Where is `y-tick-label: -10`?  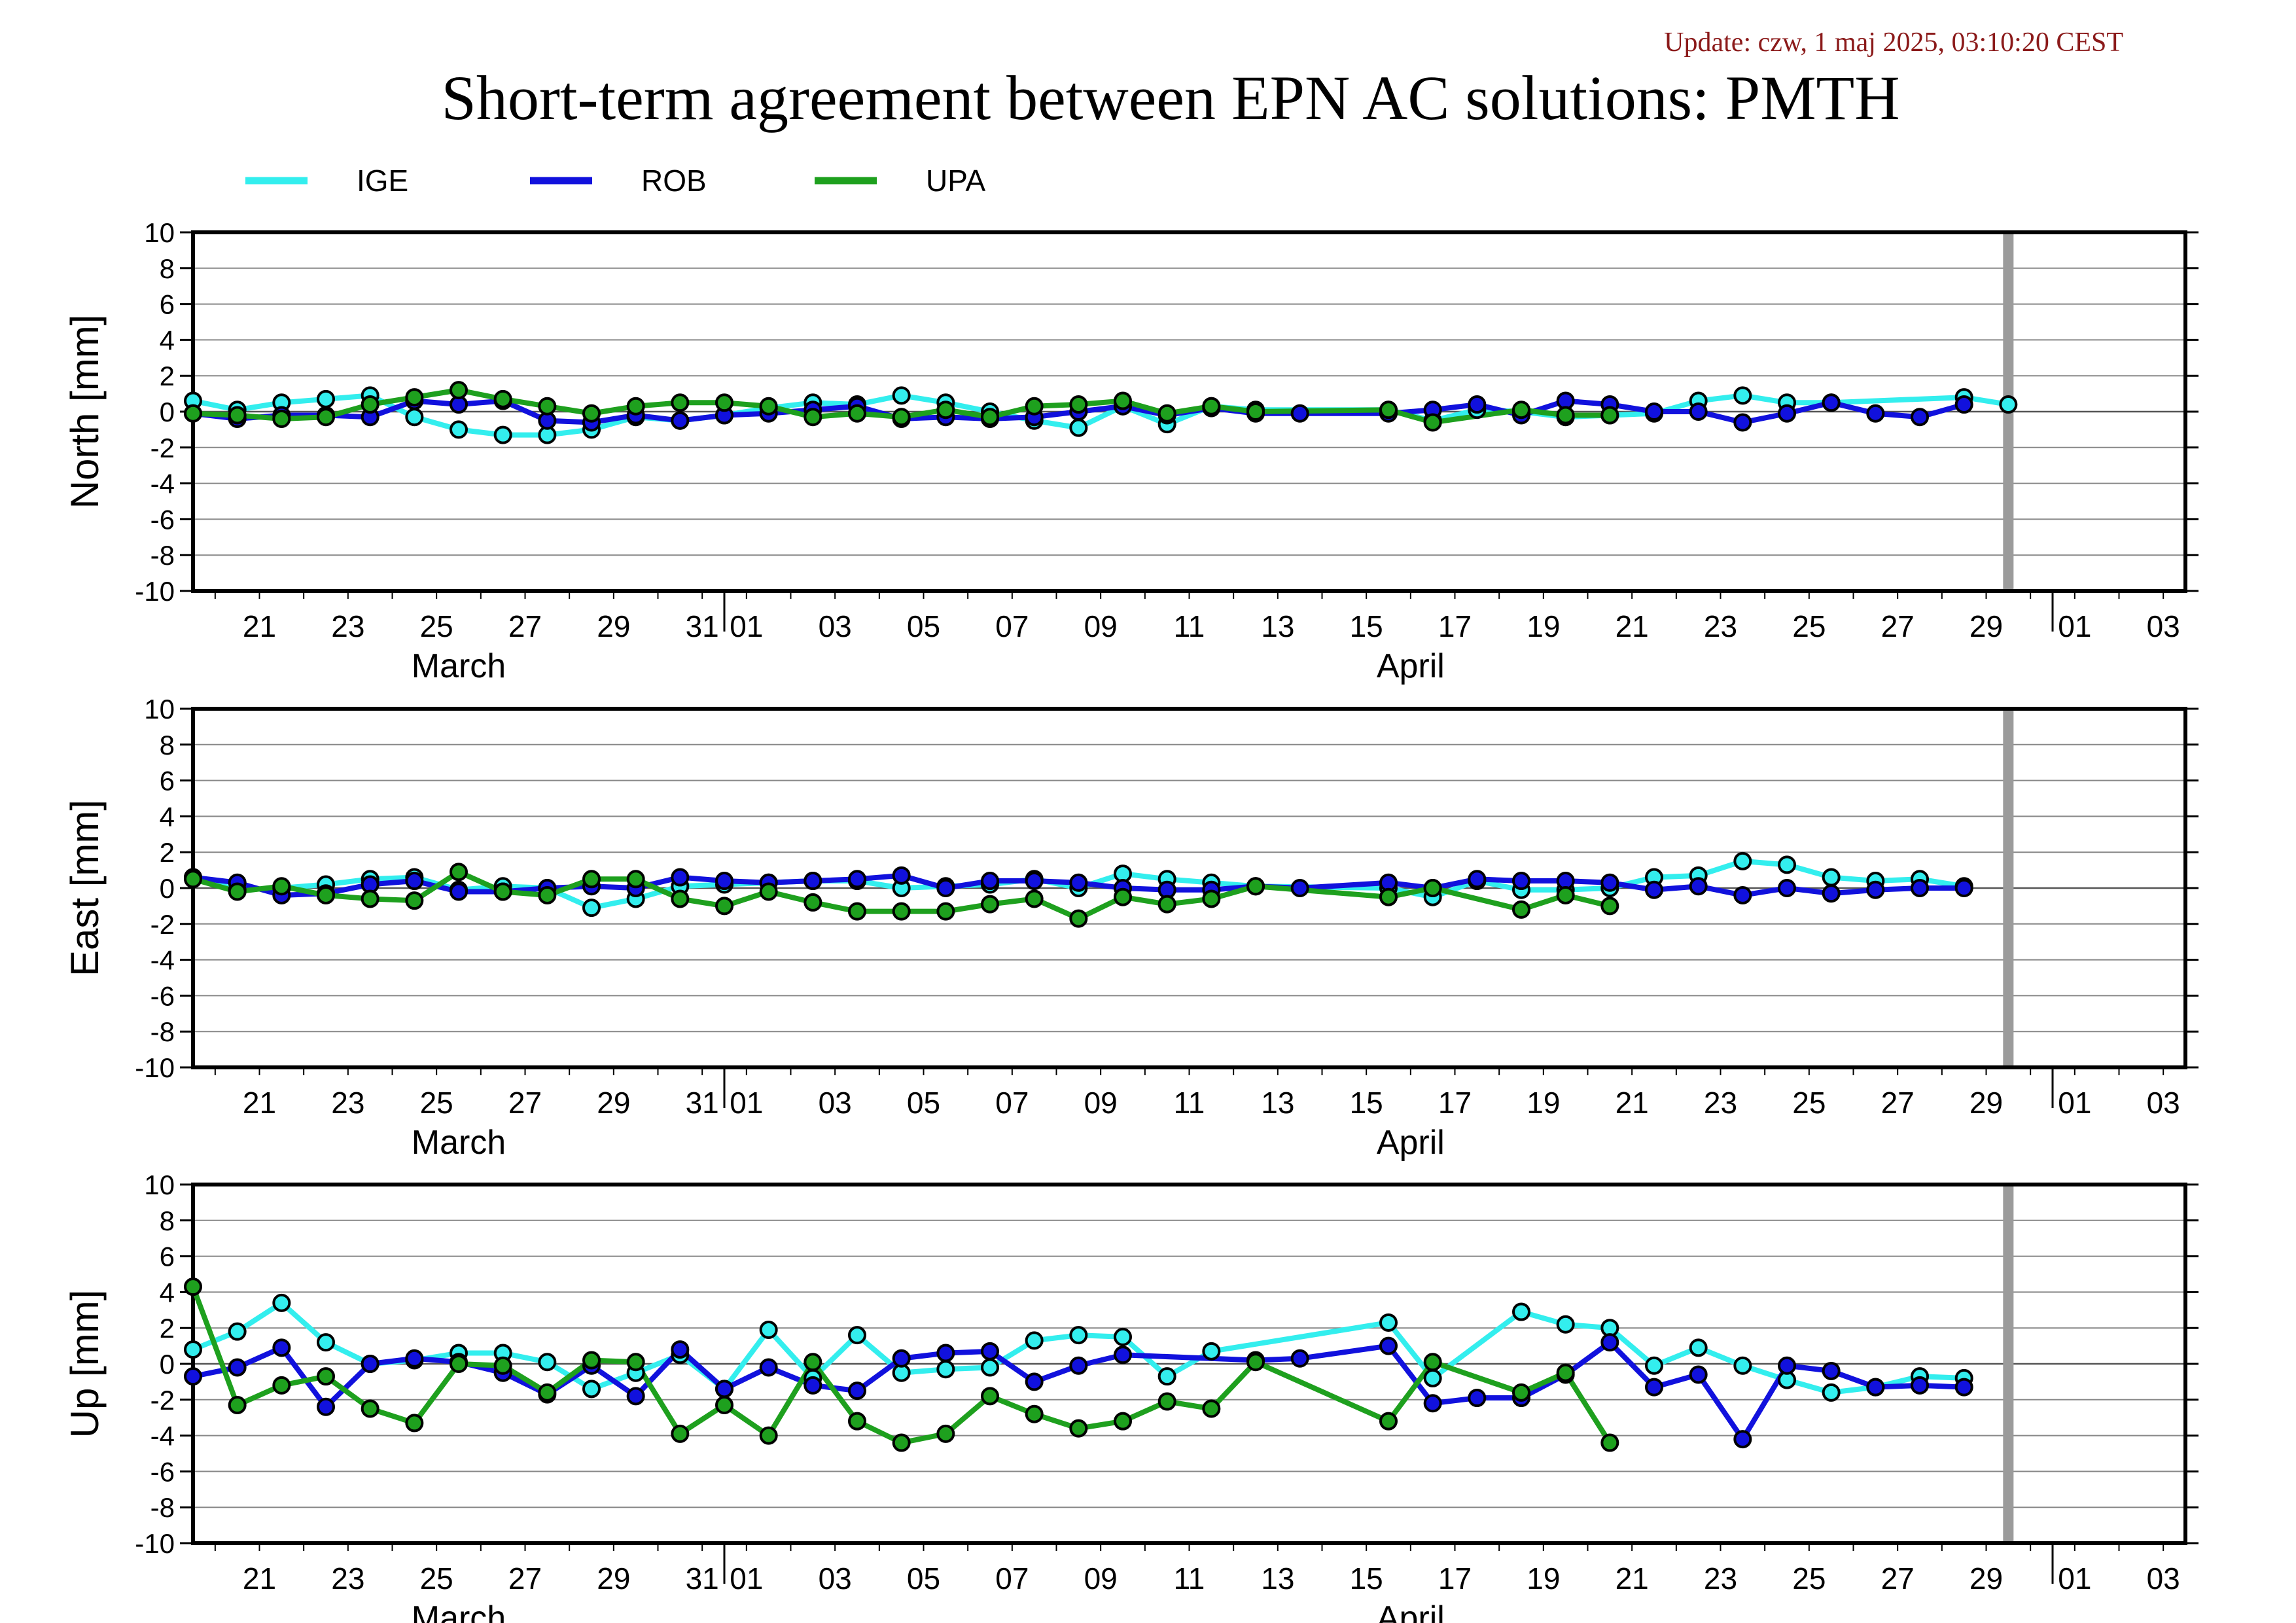
y-tick-label: -10 is located at coordinates (155, 1543).